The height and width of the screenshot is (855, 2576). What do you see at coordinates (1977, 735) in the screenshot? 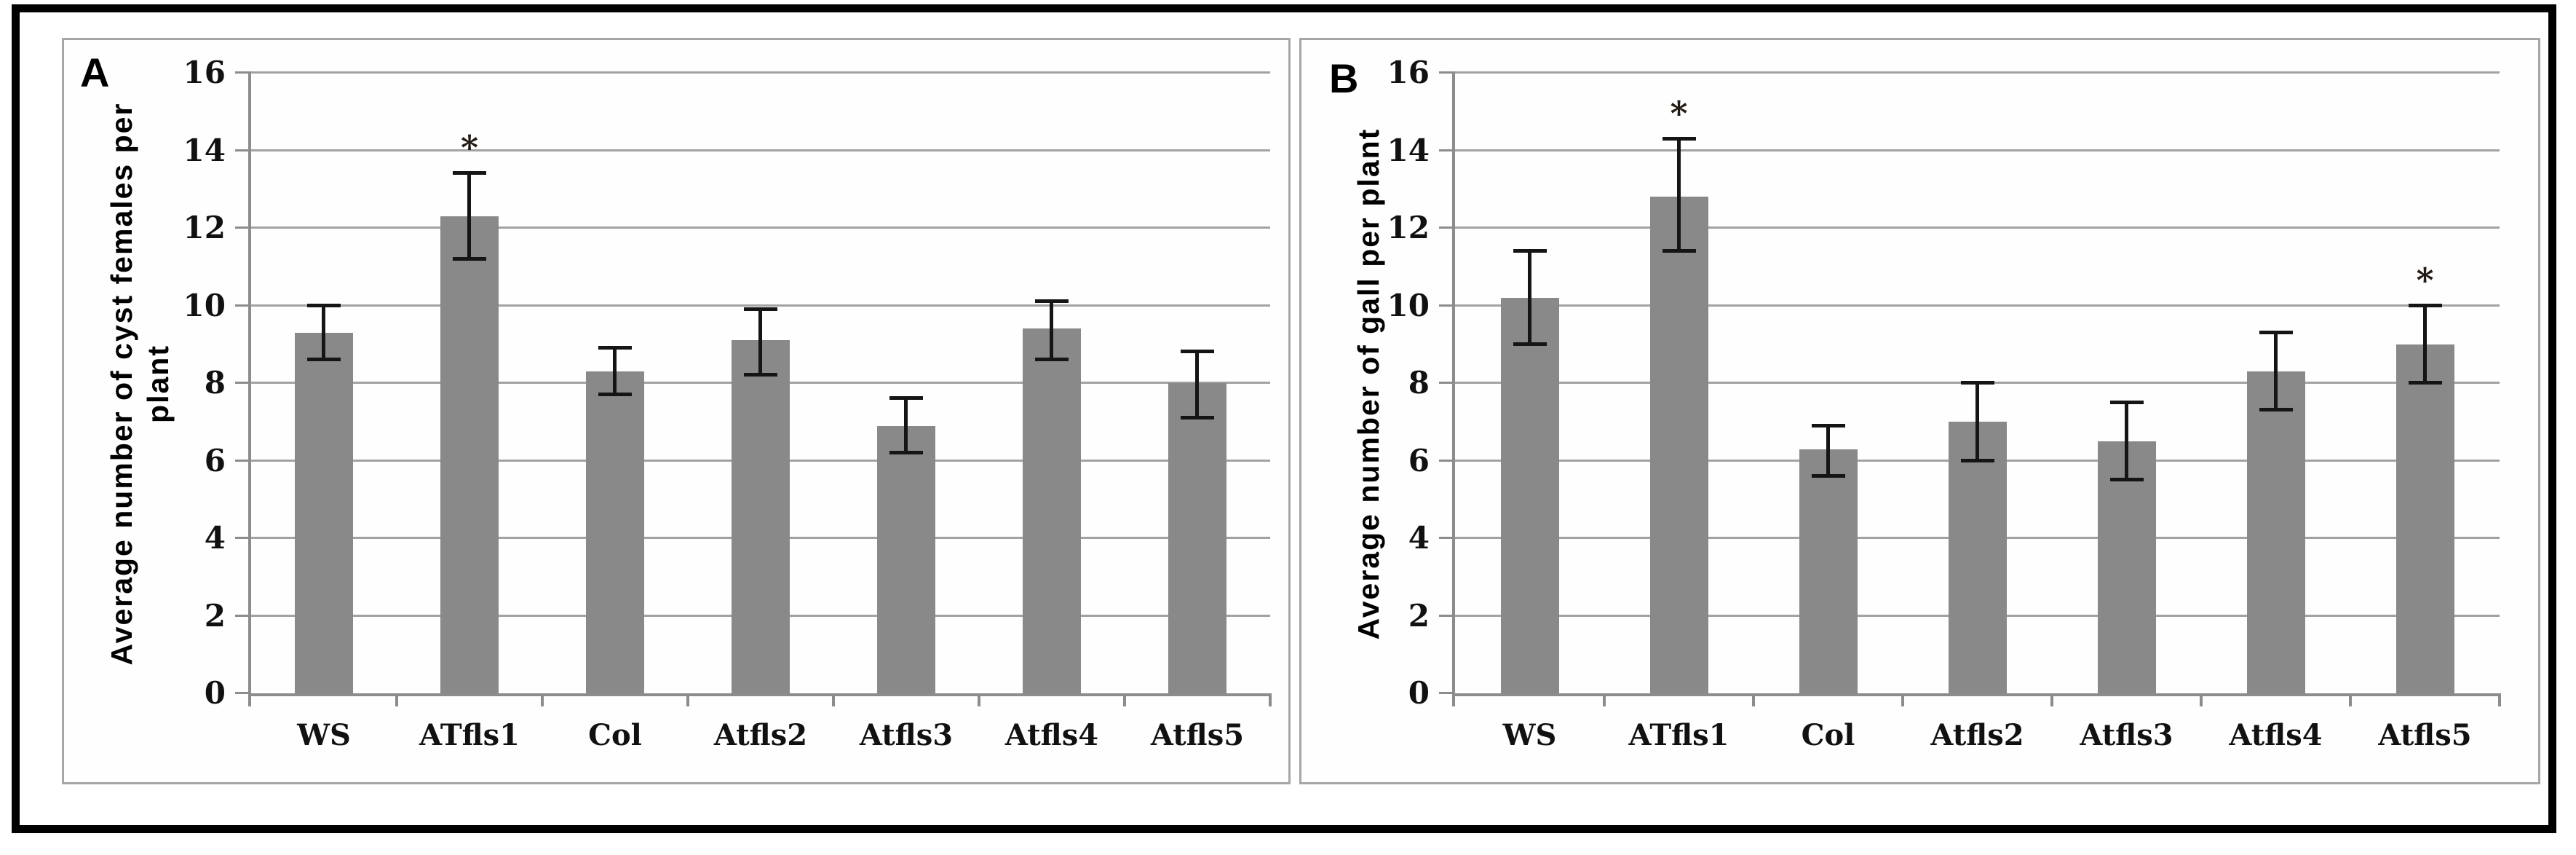
I see `x-category-label-atfls2: Atfls2` at bounding box center [1977, 735].